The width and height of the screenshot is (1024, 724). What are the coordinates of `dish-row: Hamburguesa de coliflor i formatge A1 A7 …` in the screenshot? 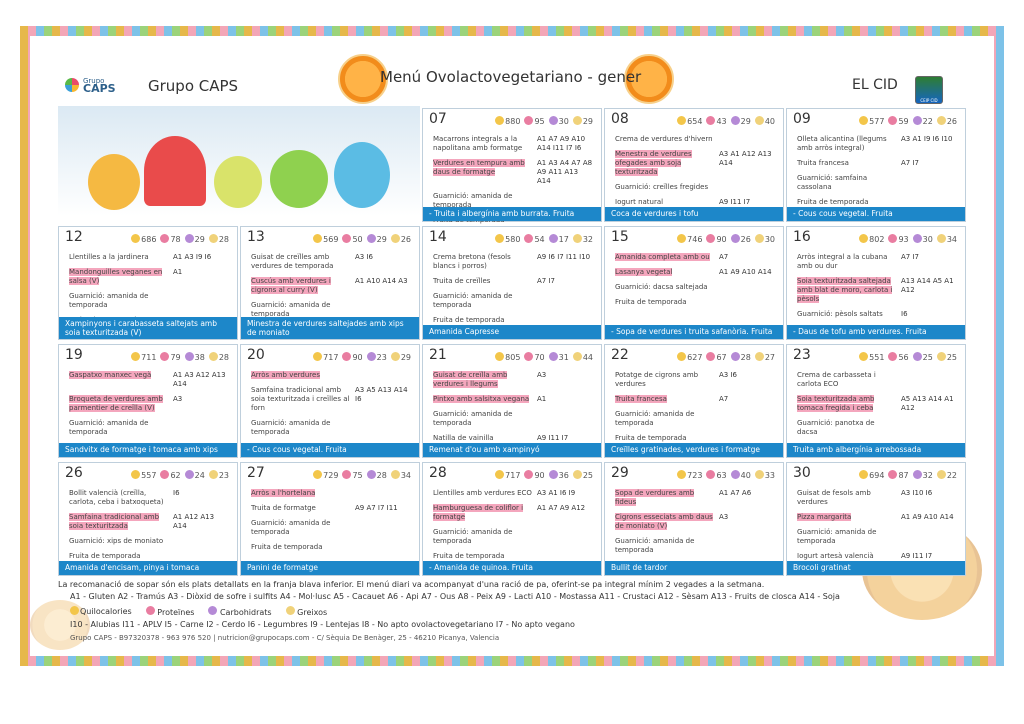 It's located at (513, 513).